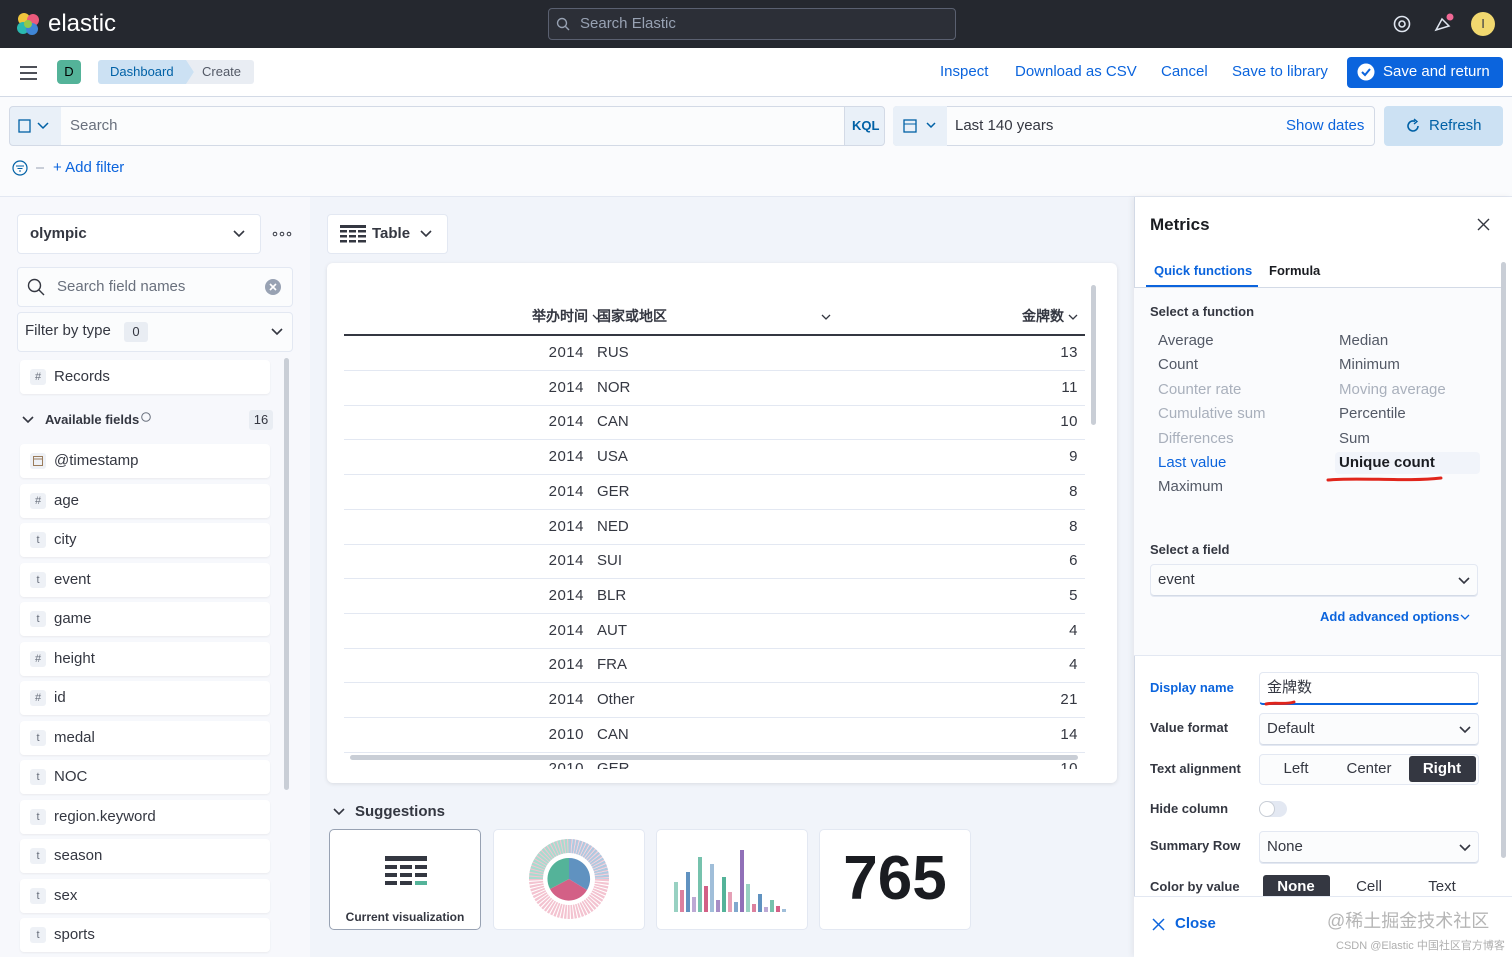 Image resolution: width=1512 pixels, height=957 pixels. Describe the element at coordinates (1443, 126) in the screenshot. I see `refresh-button` at that location.